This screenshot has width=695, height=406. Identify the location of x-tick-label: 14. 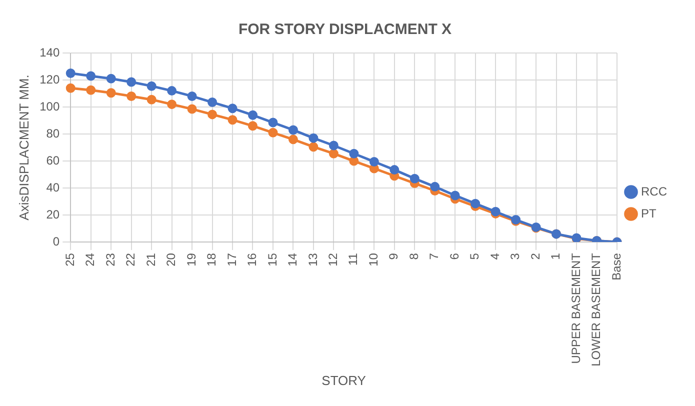
(293, 259).